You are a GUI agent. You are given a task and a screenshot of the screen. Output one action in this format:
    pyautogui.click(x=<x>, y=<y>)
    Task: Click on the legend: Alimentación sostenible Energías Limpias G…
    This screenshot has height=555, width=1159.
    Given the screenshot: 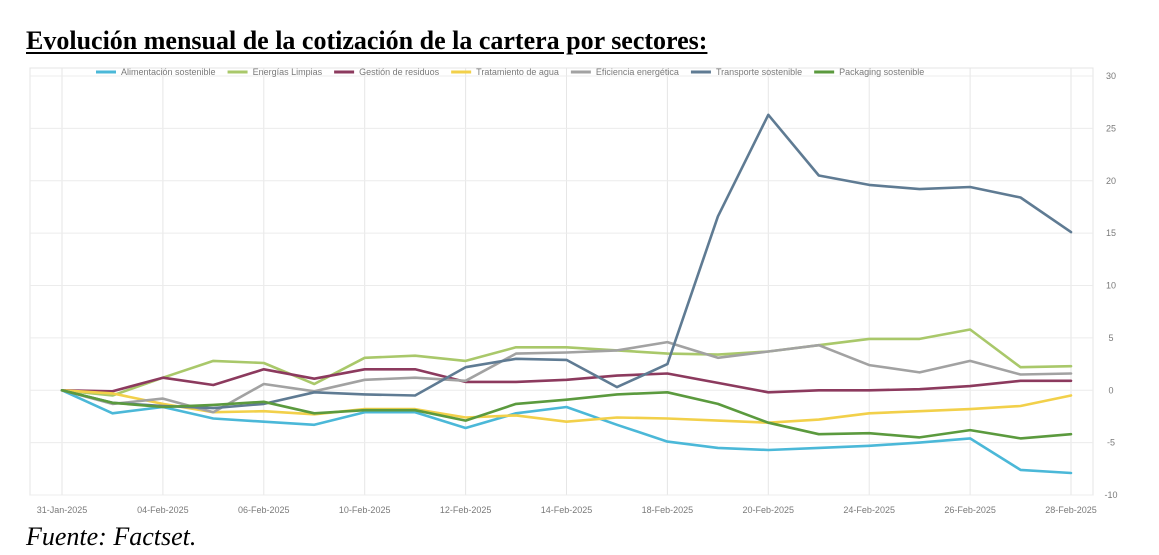 What is the action you would take?
    pyautogui.click(x=510, y=72)
    